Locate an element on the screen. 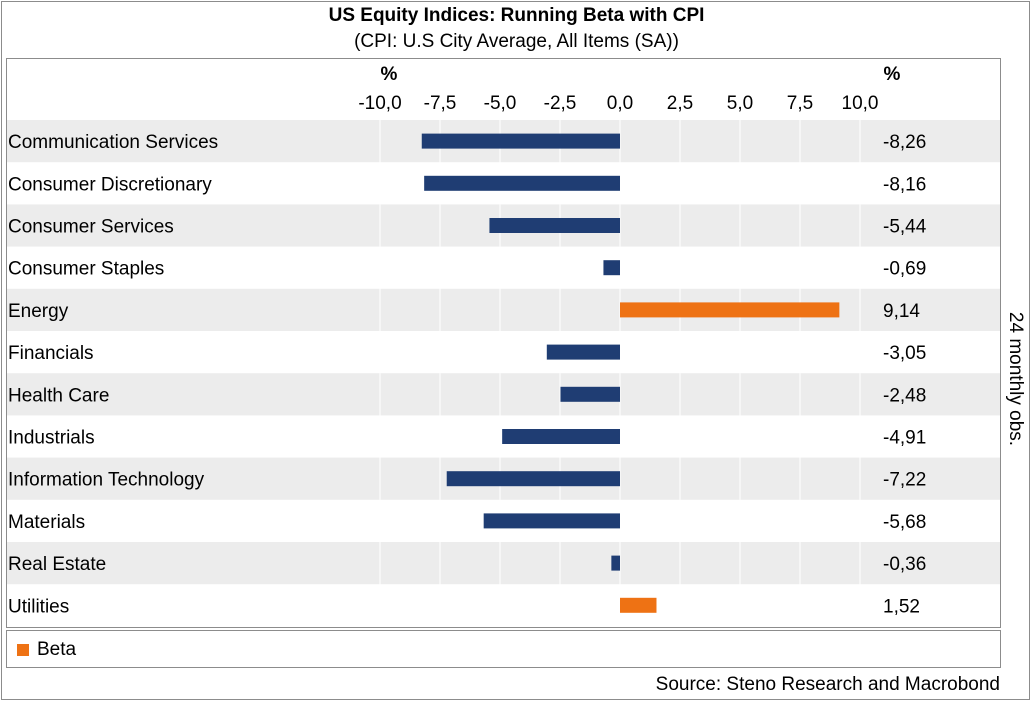 Image resolution: width=1033 pixels, height=703 pixels. value-label: -4,91 is located at coordinates (904, 438).